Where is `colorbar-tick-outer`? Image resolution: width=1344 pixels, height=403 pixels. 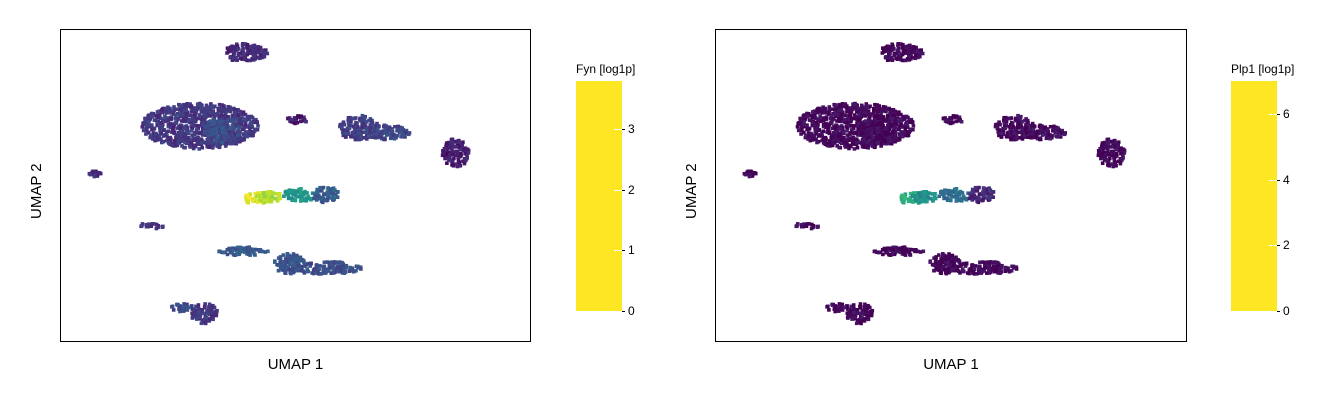
colorbar-tick-outer is located at coordinates (623, 130).